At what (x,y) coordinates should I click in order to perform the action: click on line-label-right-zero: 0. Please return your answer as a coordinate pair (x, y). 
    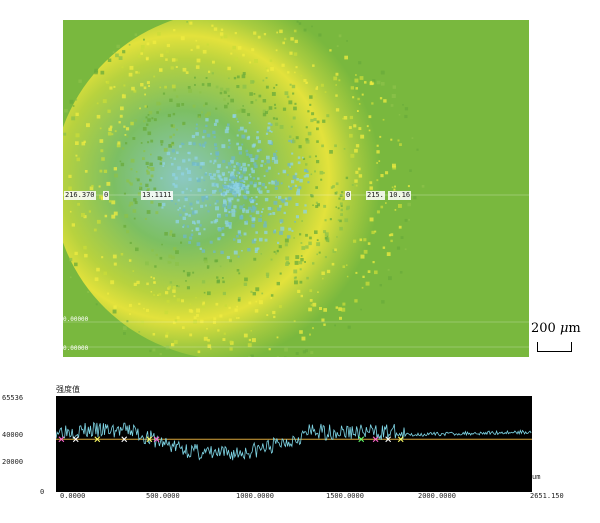
    Looking at the image, I should click on (348, 195).